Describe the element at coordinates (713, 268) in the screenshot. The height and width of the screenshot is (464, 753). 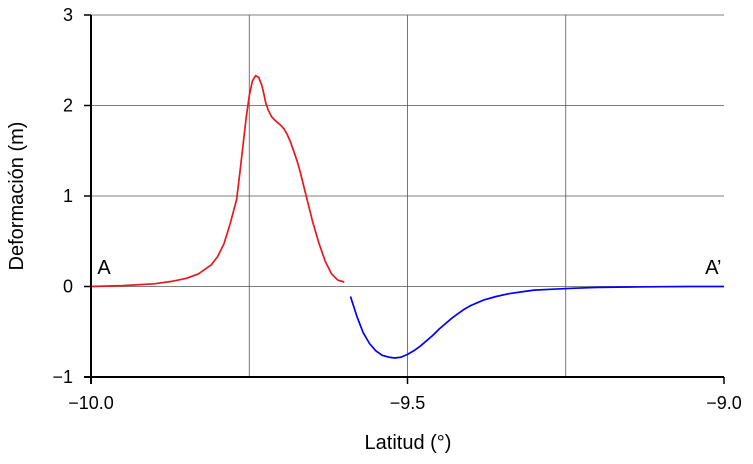
I see `annotation-label: A’` at that location.